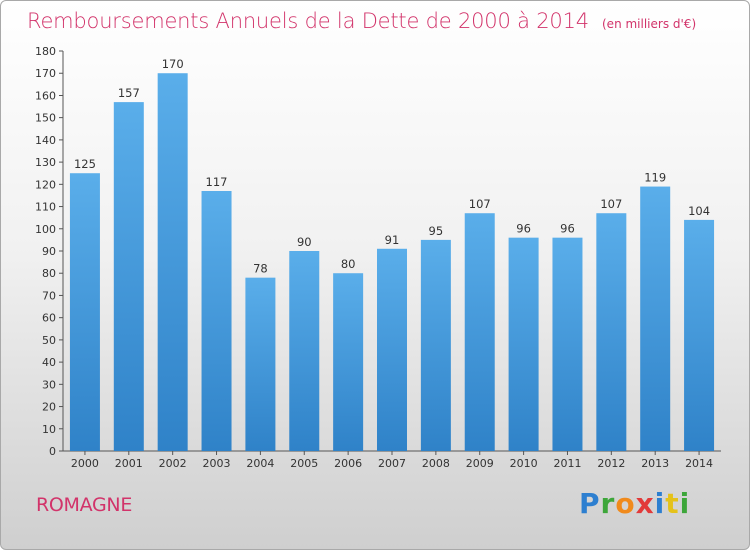  I want to click on x-tick-label: 2013, so click(655, 463).